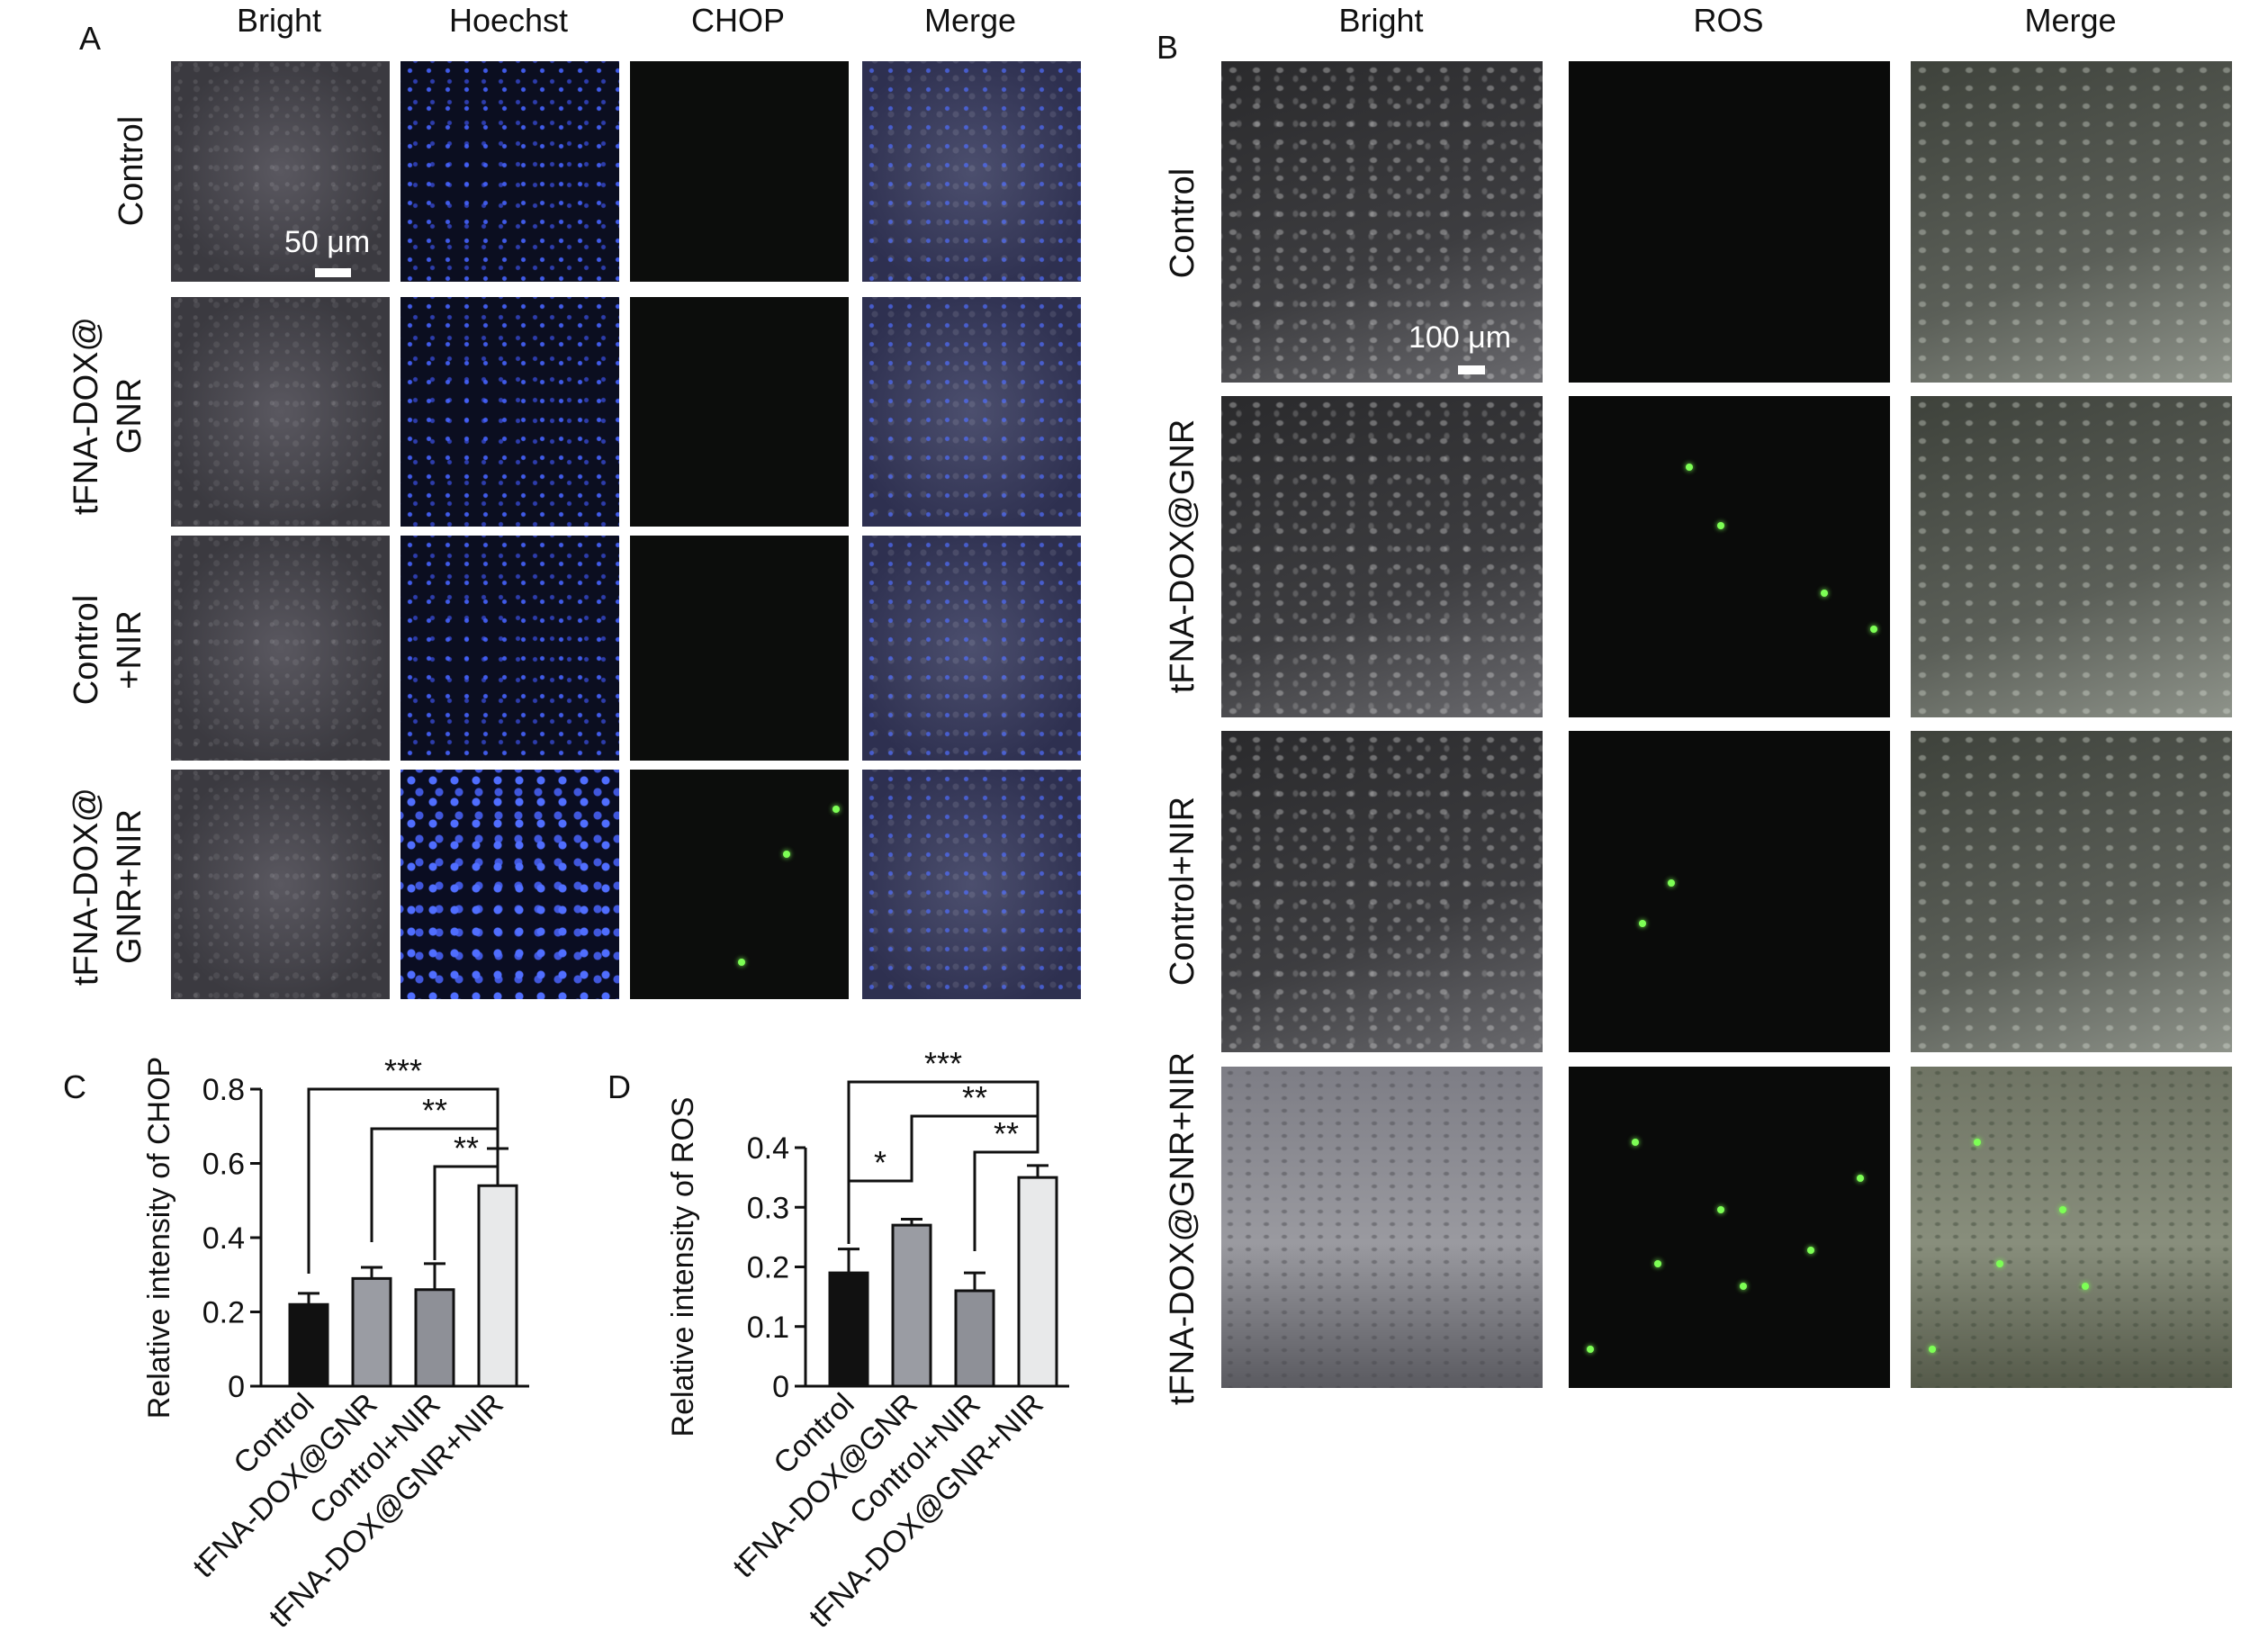  What do you see at coordinates (1382, 891) in the screenshot?
I see `micrograph-b-nir-bright` at bounding box center [1382, 891].